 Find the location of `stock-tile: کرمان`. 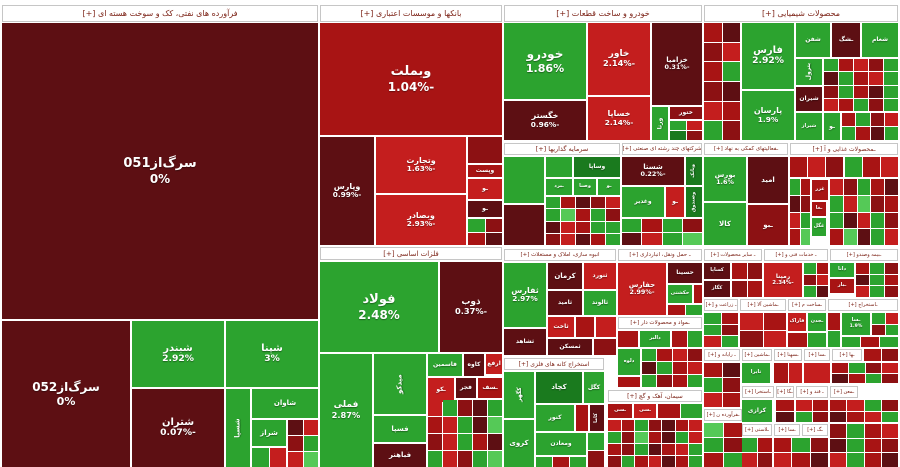

stock-tile: کرمان is located at coordinates (565, 276).